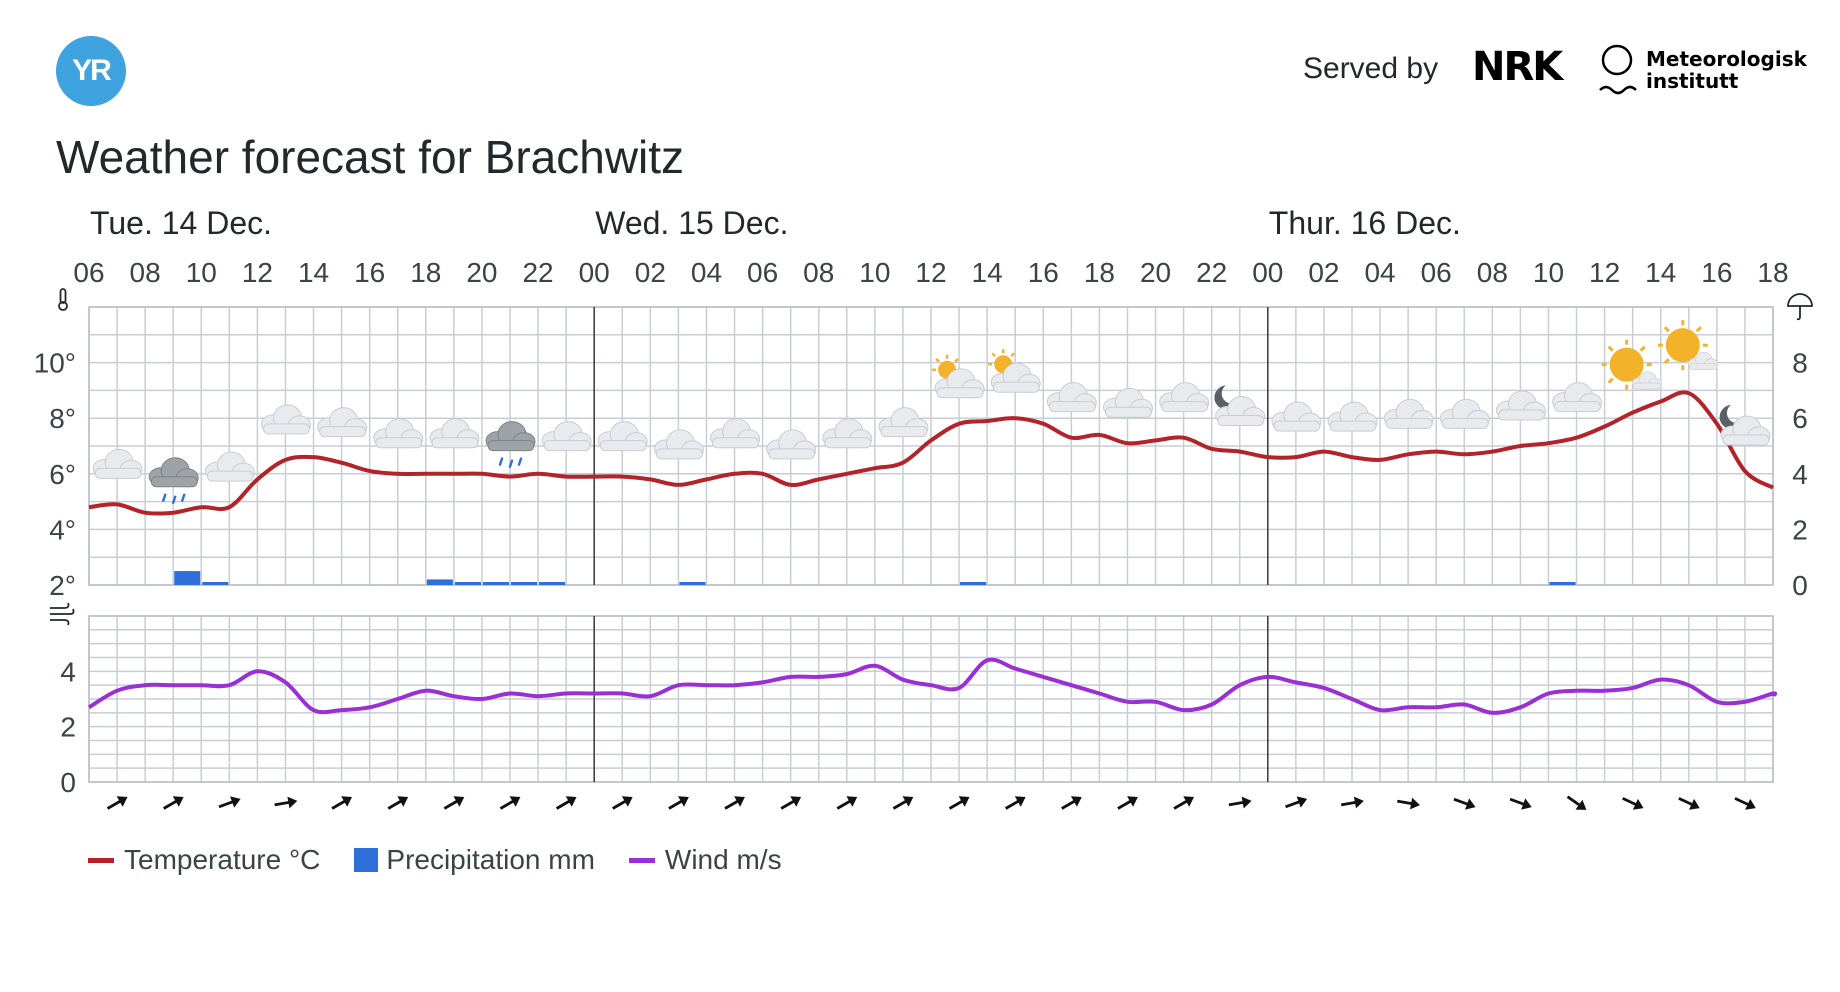 This screenshot has height=992, width=1840. What do you see at coordinates (691, 223) in the screenshot?
I see `day-label: Wed. 15 Dec.` at bounding box center [691, 223].